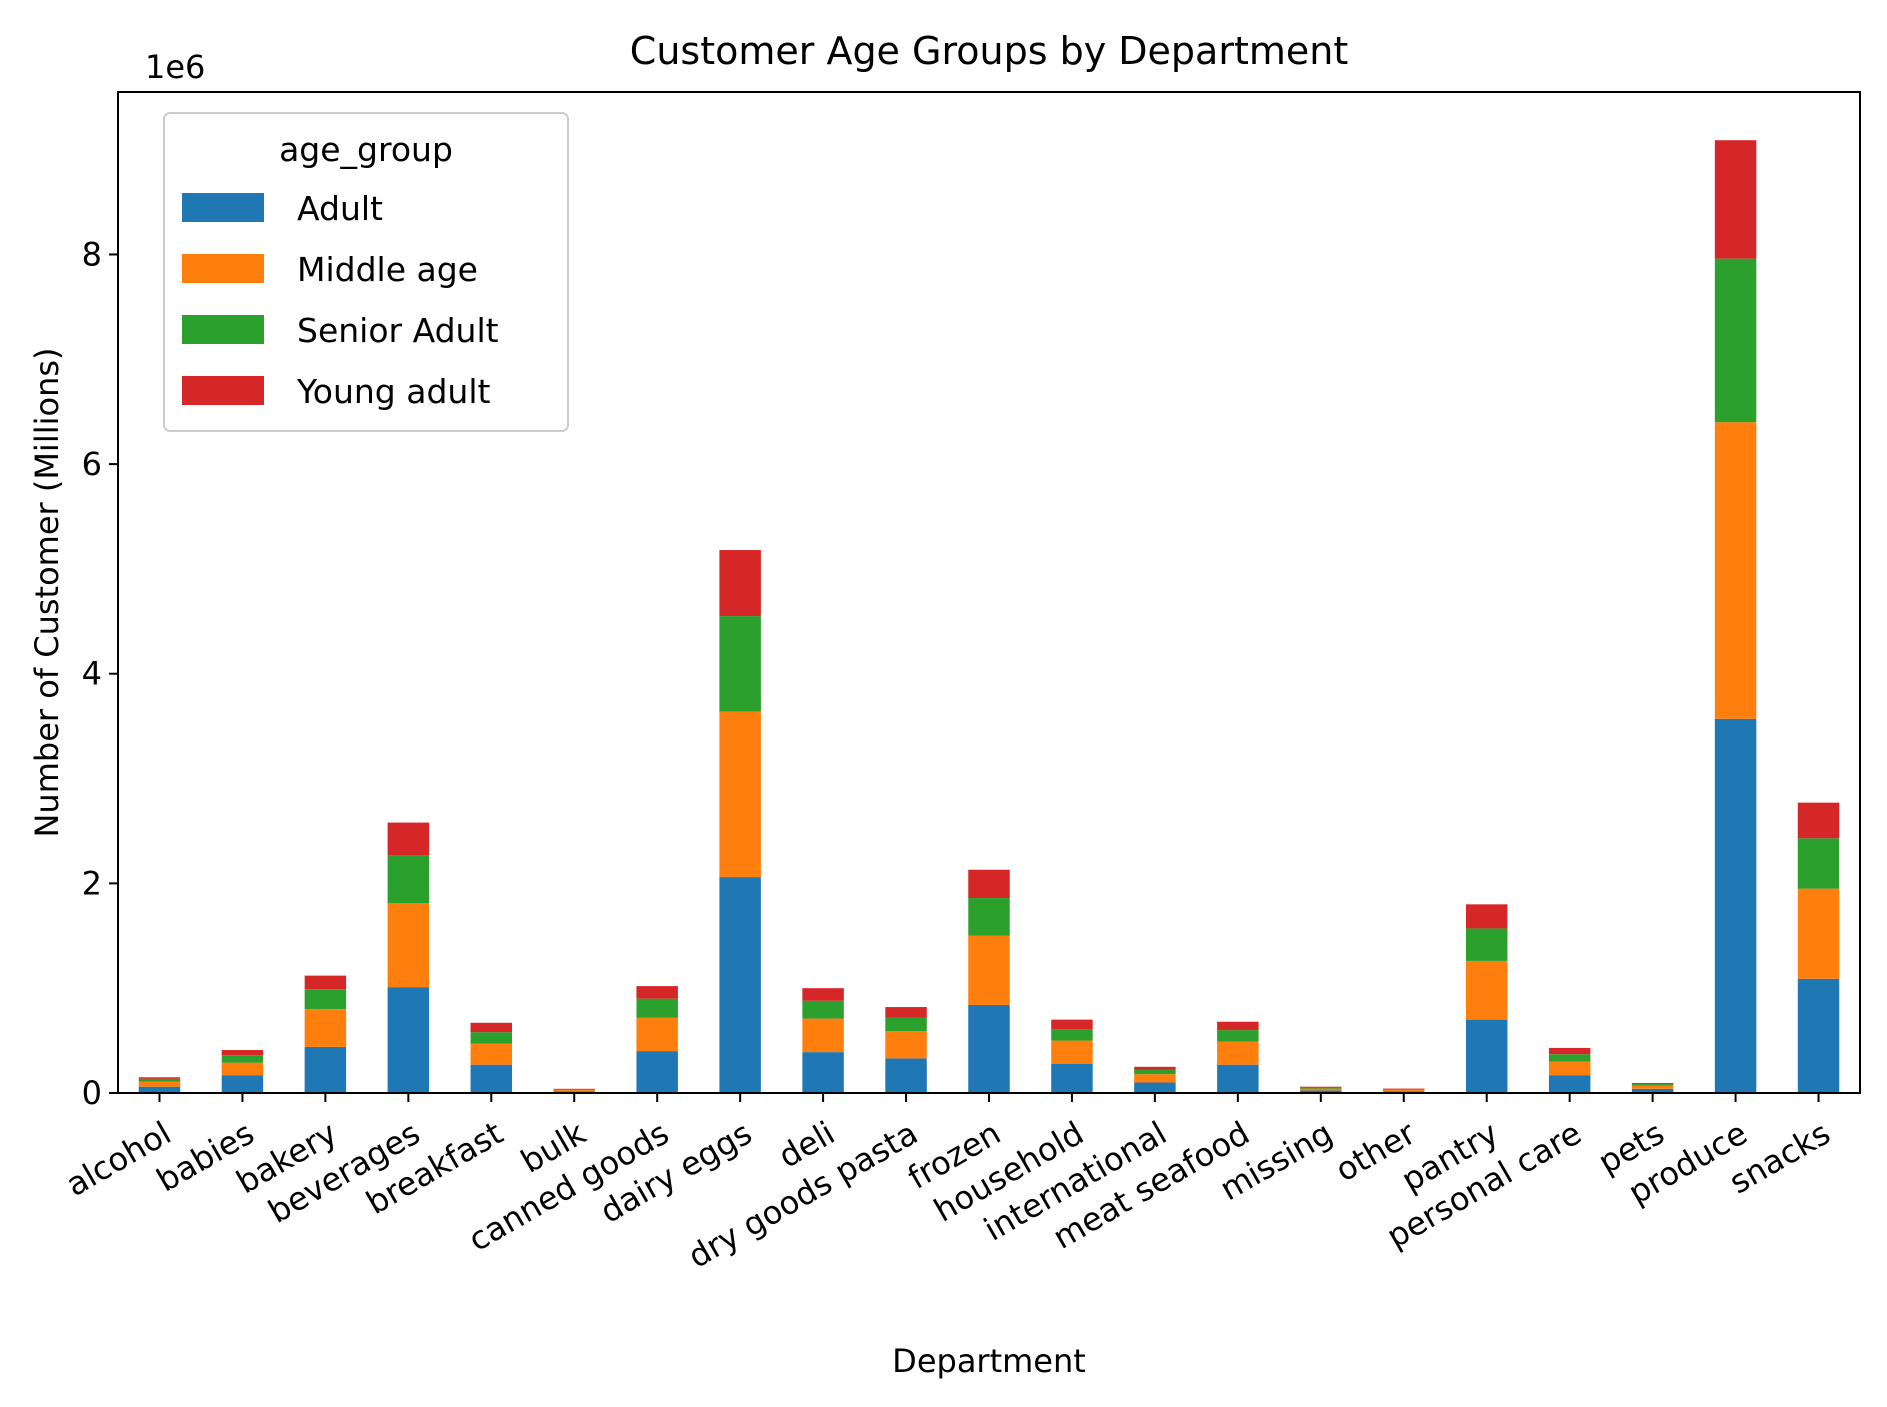 Image resolution: width=1887 pixels, height=1407 pixels. I want to click on bar-breakfast-middle-age, so click(491, 1054).